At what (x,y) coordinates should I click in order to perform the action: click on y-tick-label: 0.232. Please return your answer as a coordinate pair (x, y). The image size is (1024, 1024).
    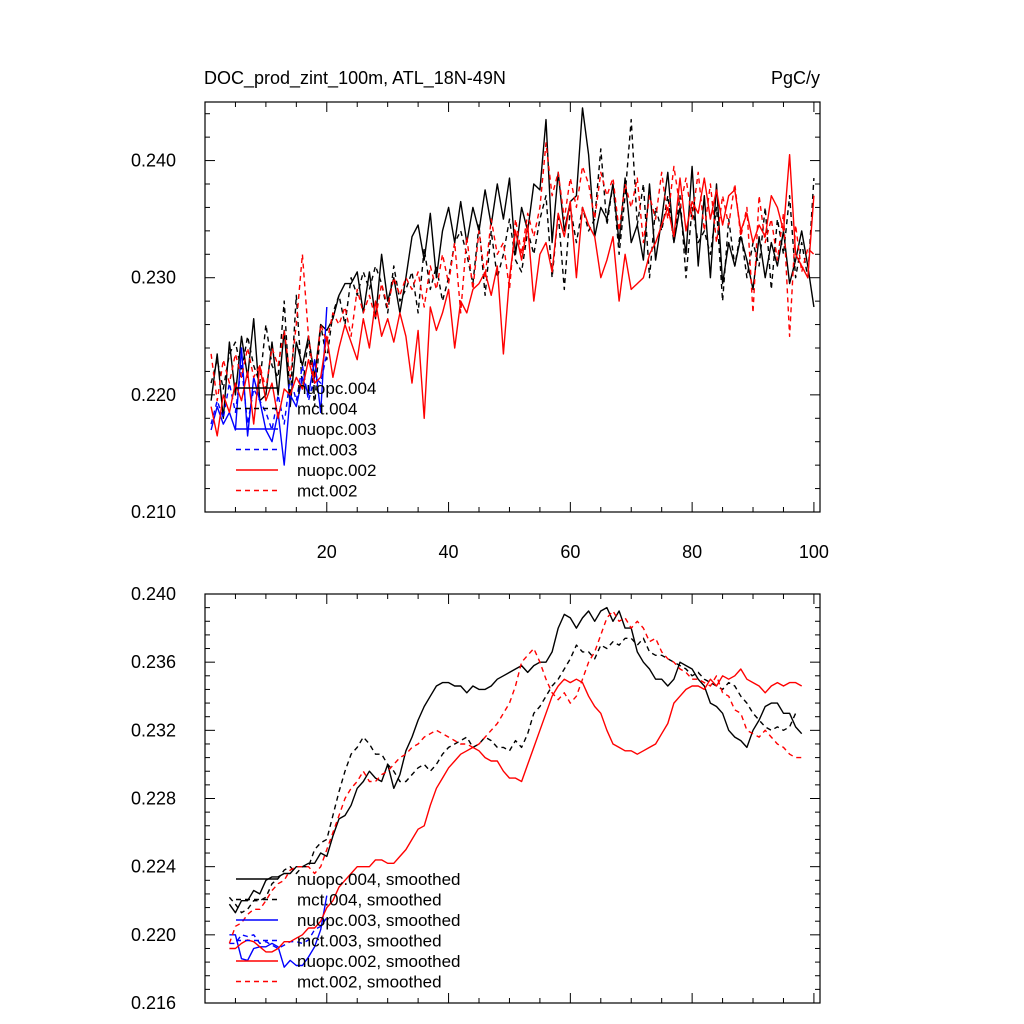
    Looking at the image, I should click on (153, 730).